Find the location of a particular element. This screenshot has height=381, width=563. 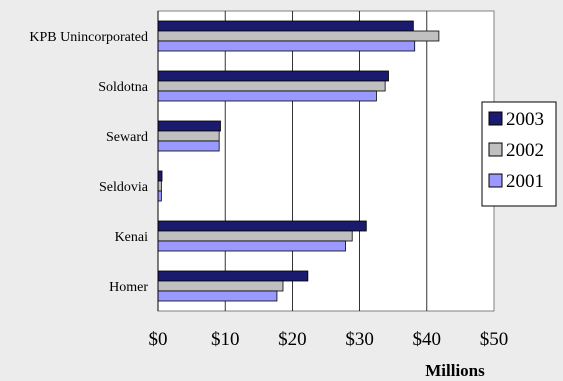

bar-kpb-unincorporated-2001 is located at coordinates (286, 46).